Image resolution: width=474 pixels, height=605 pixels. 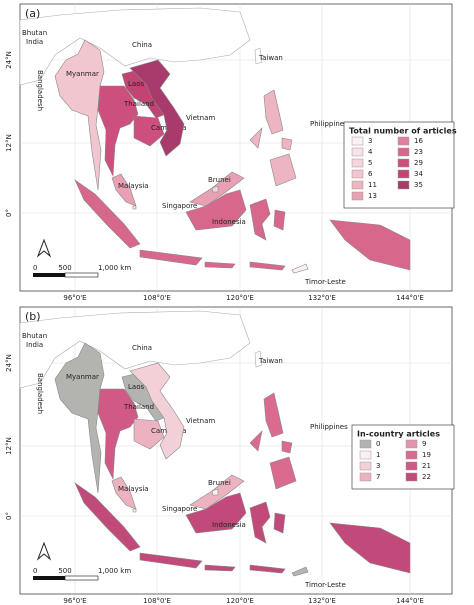 What do you see at coordinates (179, 509) in the screenshot?
I see `country-label: Singapore` at bounding box center [179, 509].